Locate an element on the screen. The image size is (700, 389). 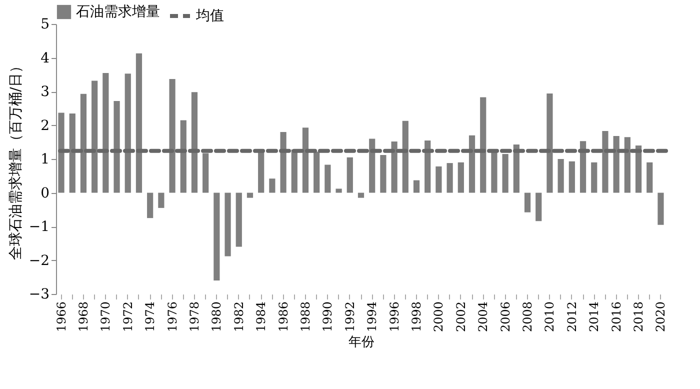
x-tick-label: 1980 is located at coordinates (217, 317).